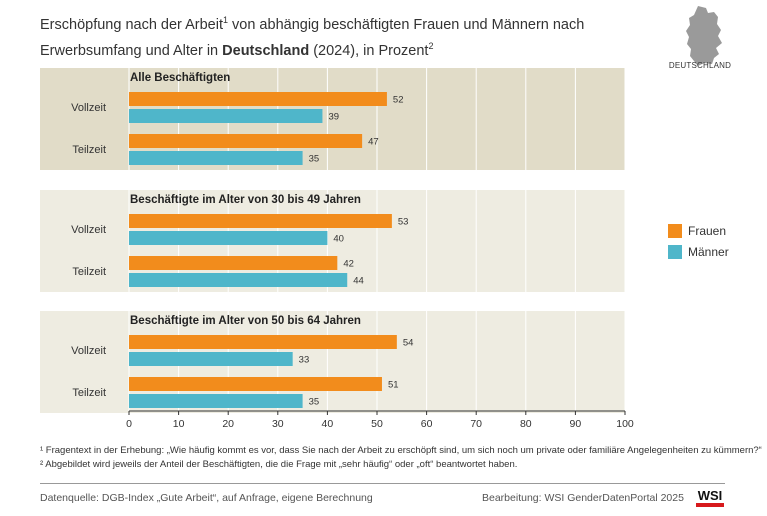 This screenshot has height=516, width=767. What do you see at coordinates (583, 498) in the screenshot?
I see `credit-text: Bearbeitung: WSI GenderDatenPortal 2025` at bounding box center [583, 498].